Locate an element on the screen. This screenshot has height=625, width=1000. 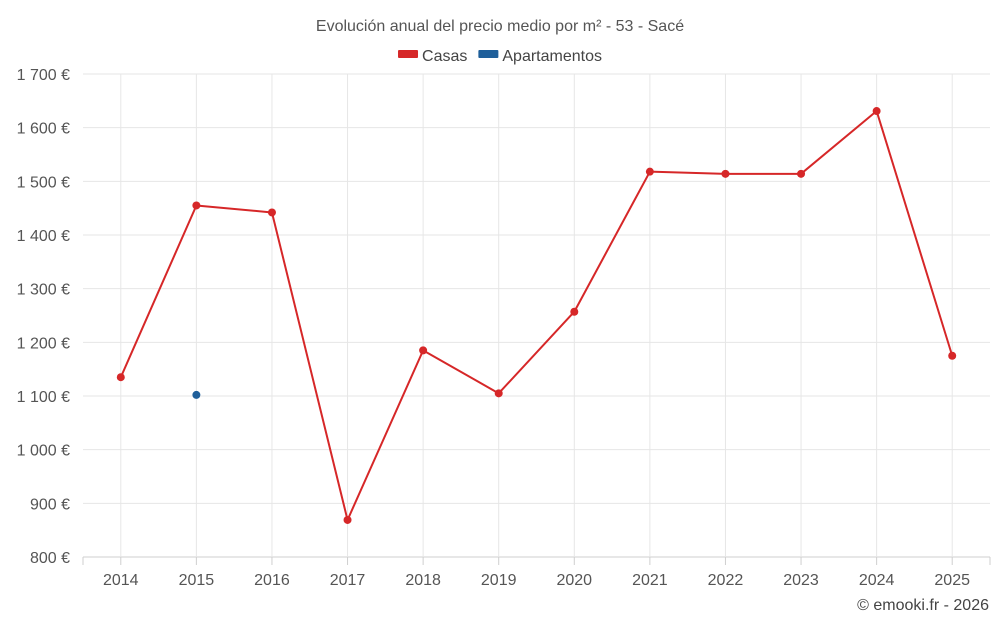
x-tick-label: 2023 is located at coordinates (801, 580).